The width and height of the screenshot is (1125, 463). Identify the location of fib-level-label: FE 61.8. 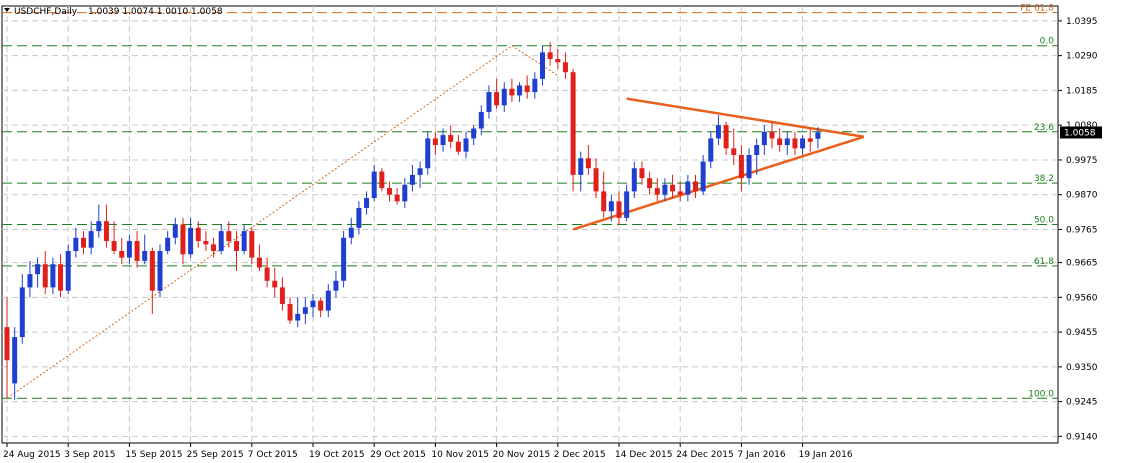
(1037, 9).